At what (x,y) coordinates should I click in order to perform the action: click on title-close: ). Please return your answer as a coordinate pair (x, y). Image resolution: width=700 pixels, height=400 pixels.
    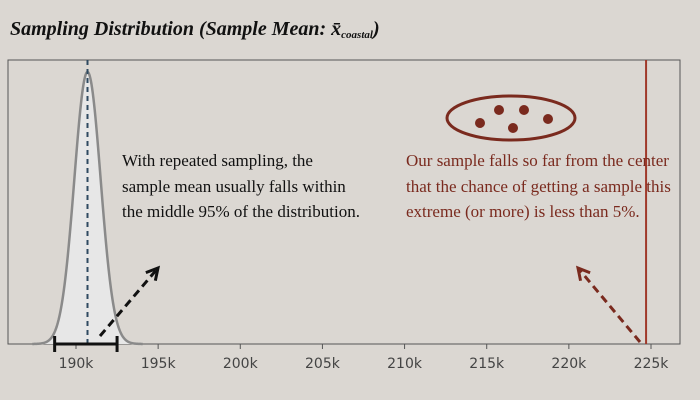
    Looking at the image, I should click on (376, 29).